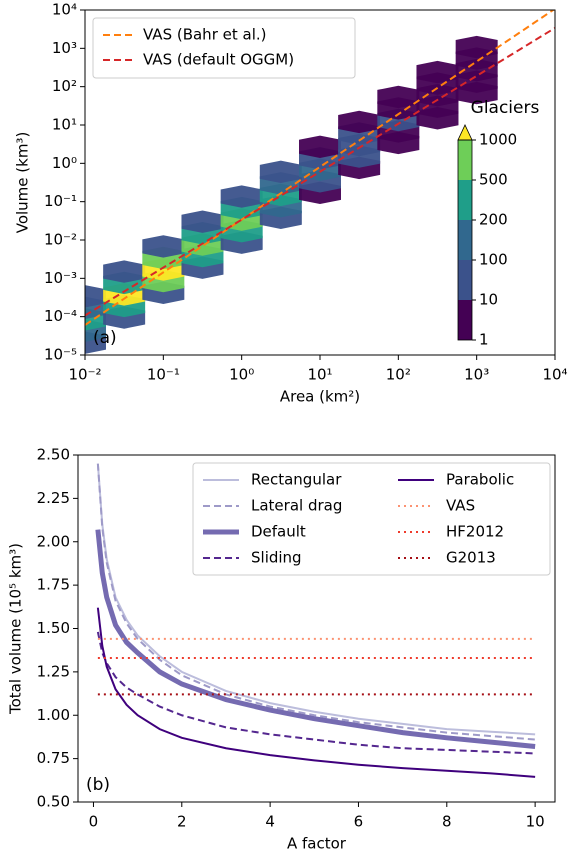 Image resolution: width=570 pixels, height=850 pixels. Describe the element at coordinates (488, 300) in the screenshot. I see `colorbar-tick-label: 10` at that location.